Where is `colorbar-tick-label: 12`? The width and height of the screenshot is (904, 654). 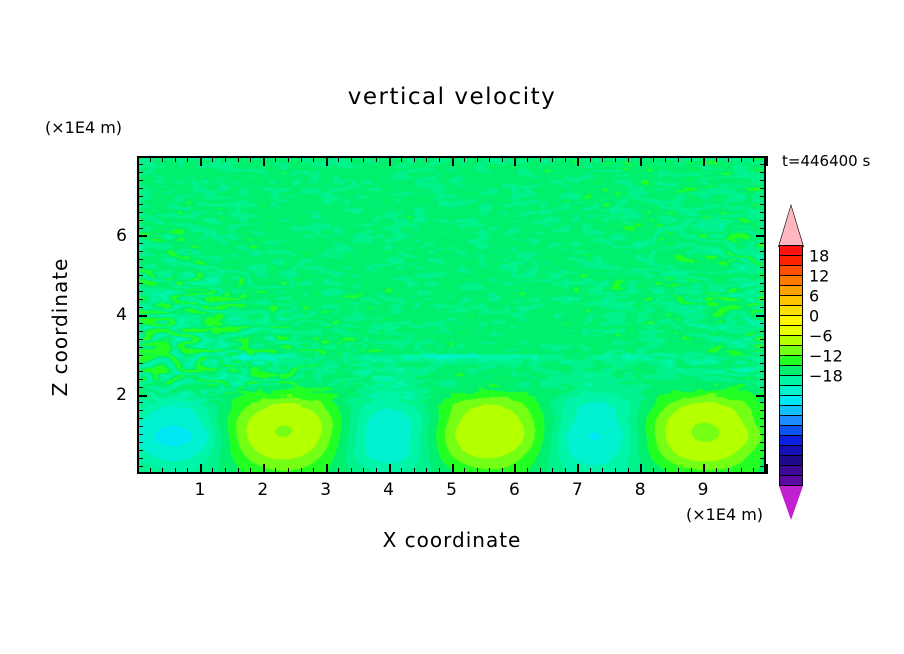 colorbar-tick-label: 12 is located at coordinates (819, 276).